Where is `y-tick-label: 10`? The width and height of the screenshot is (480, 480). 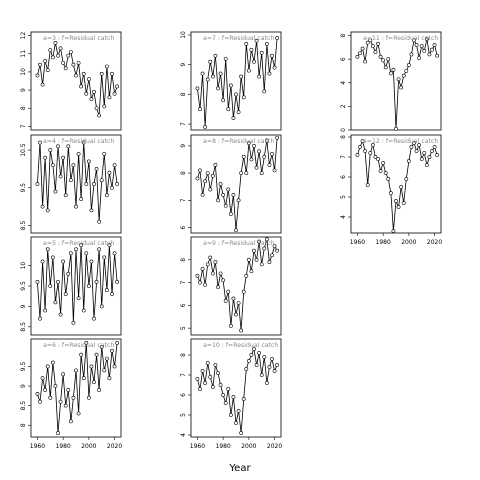
y-tick-label: 10 is located at coordinates (23, 266).